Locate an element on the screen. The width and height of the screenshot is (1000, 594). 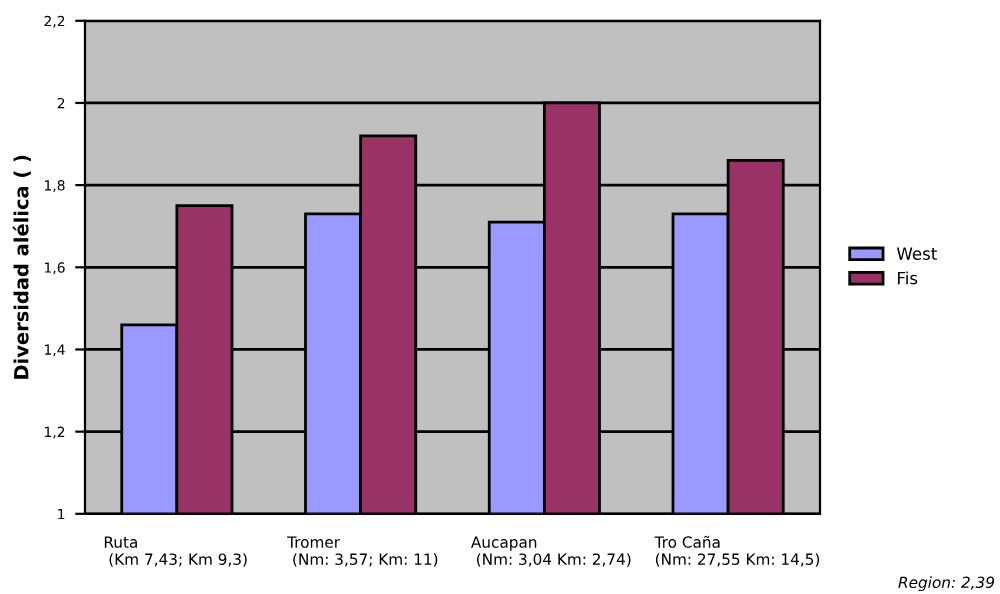
legend-label: Fis is located at coordinates (908, 278).